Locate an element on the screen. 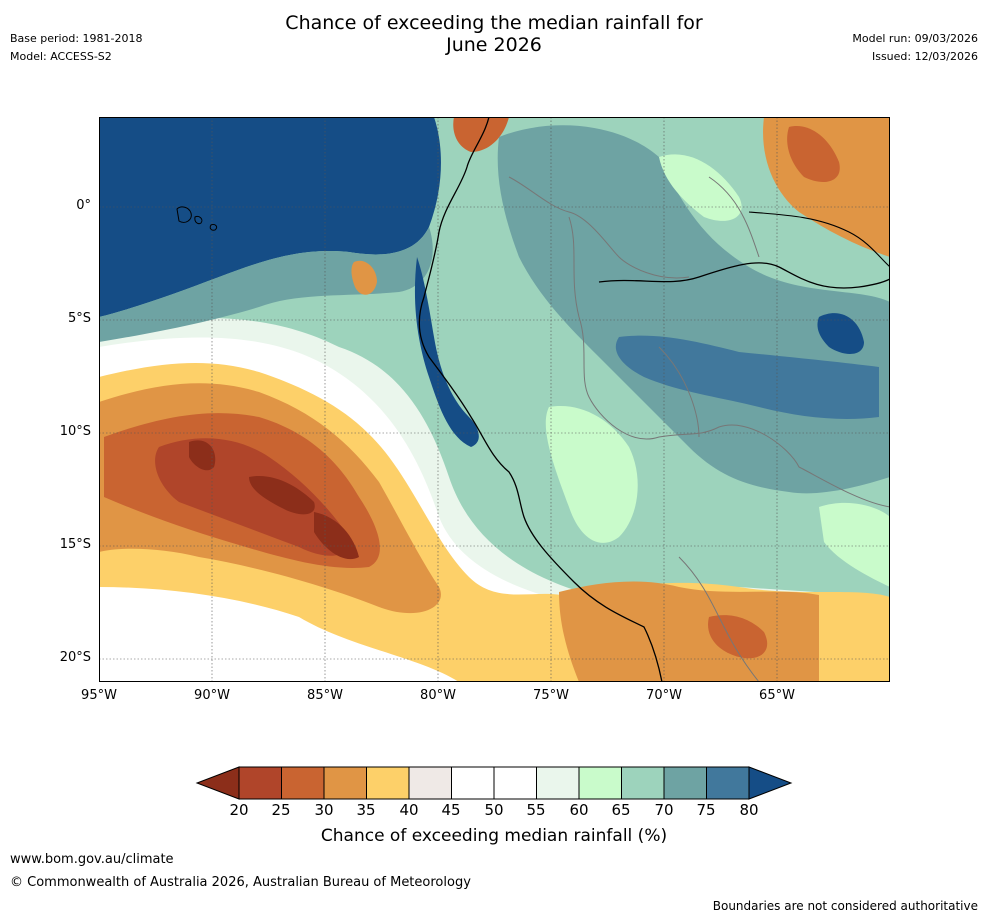 The width and height of the screenshot is (988, 919). model-run-text: Model run: 09/03/2026 is located at coordinates (915, 38).